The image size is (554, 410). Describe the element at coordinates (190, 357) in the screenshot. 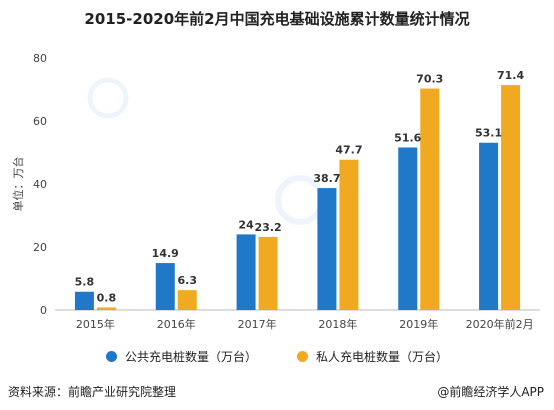

I see `legend-label-public: 公共充电桩数量（万台）` at that location.